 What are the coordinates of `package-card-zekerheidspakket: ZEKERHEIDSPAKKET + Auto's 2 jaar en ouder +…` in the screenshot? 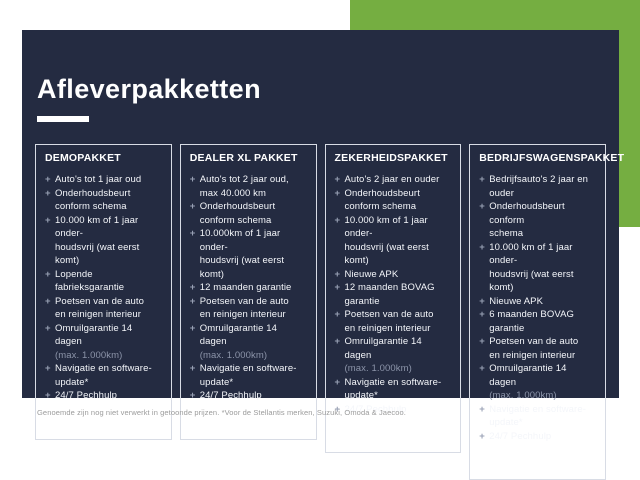 It's located at (393, 298).